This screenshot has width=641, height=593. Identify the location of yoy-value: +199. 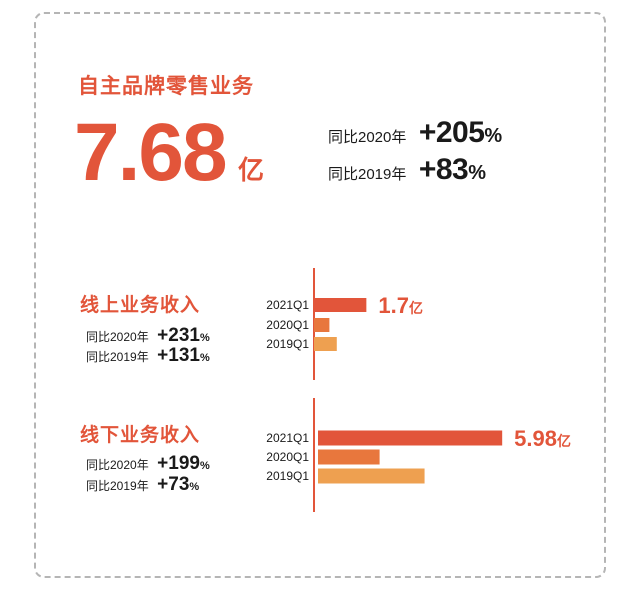
(178, 463).